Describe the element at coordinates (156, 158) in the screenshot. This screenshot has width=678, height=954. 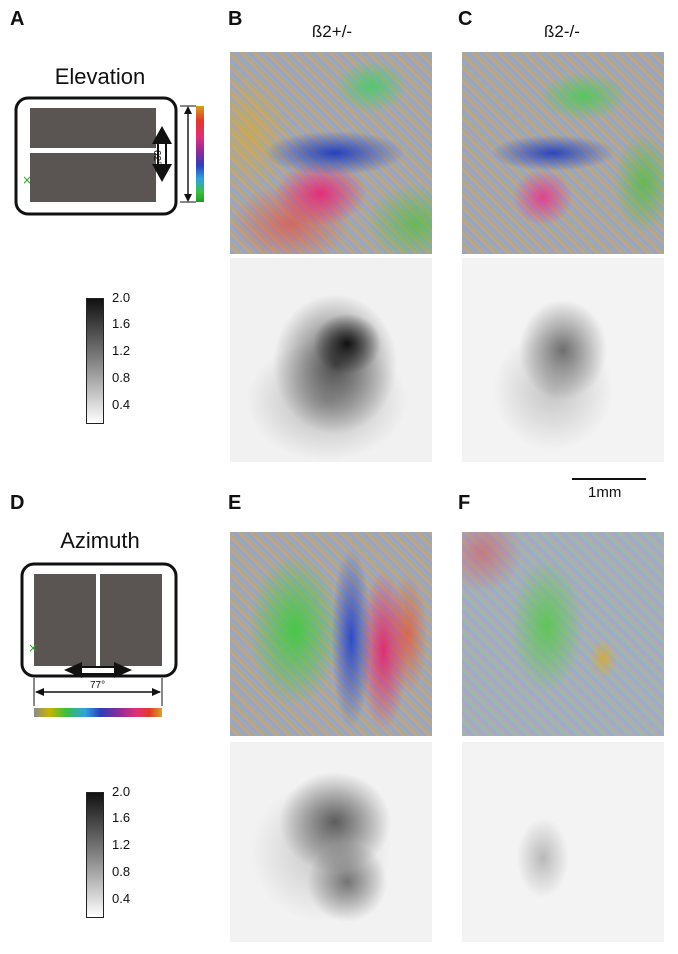
I see `elevation-angle-label: 62°` at that location.